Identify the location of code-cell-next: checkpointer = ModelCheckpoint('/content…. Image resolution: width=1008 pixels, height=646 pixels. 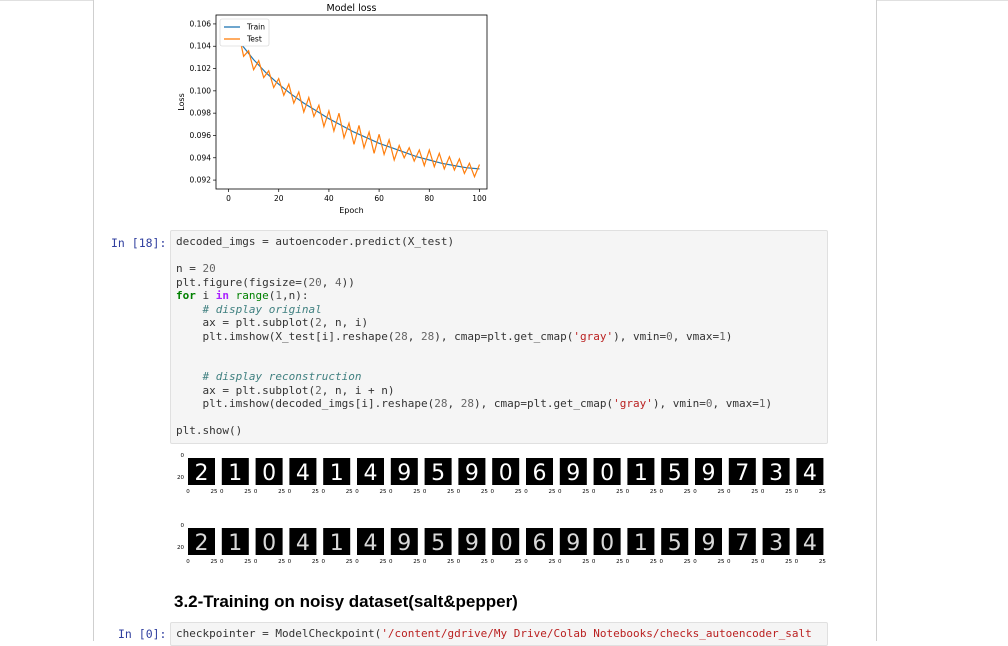
(499, 634).